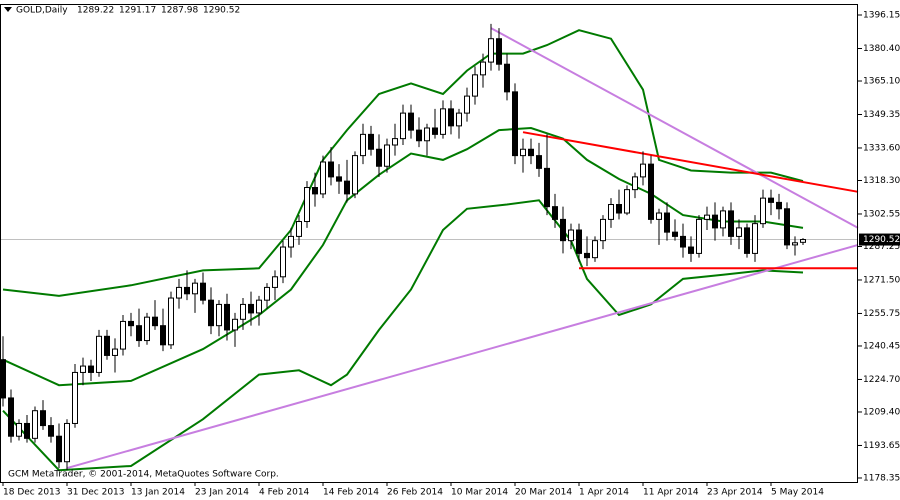 The image size is (900, 500). I want to click on price-label: 1290.52, so click(881, 240).